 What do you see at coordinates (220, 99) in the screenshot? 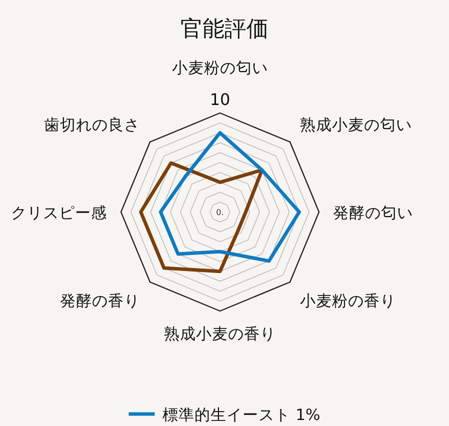
I see `y-tick-label: 10` at bounding box center [220, 99].